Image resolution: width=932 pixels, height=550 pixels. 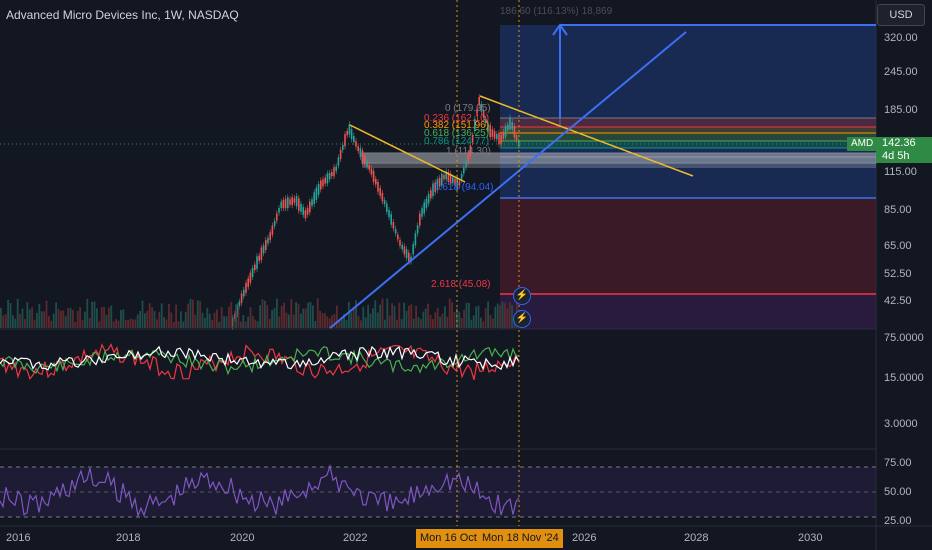 What do you see at coordinates (688, 111) in the screenshot?
I see `target-zone` at bounding box center [688, 111].